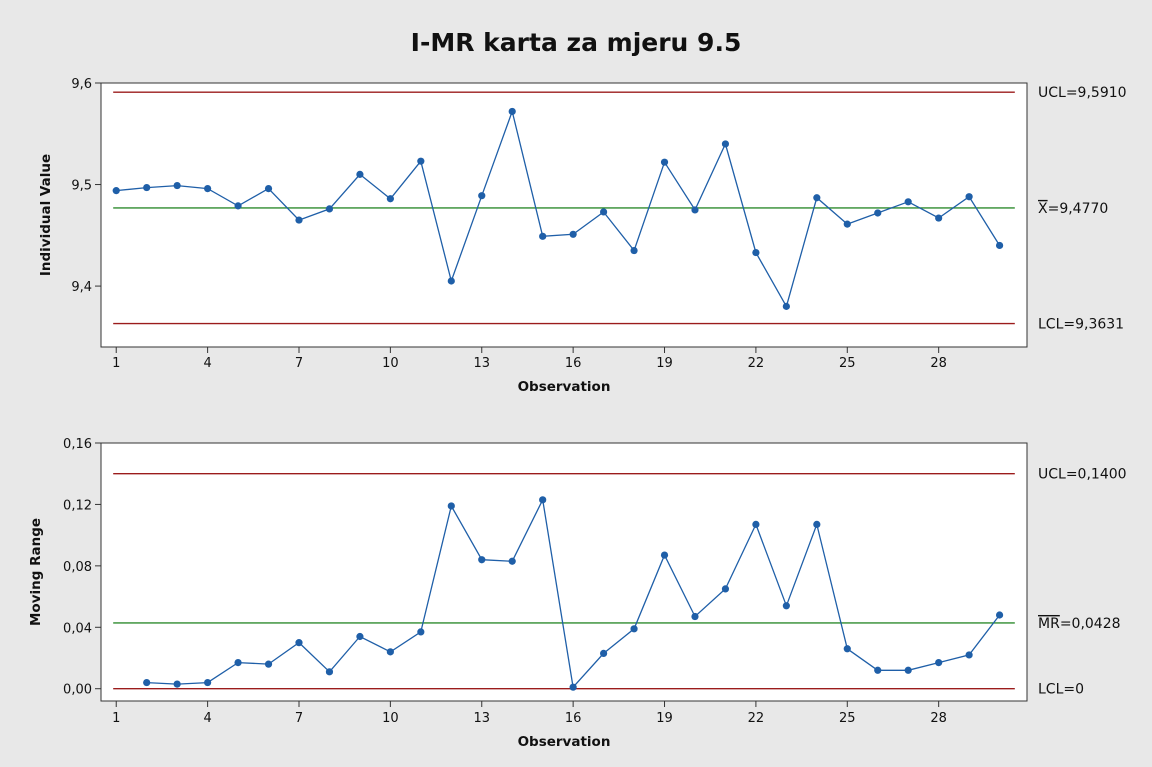  I want to click on center-line-value: =9,4770, so click(1078, 209).